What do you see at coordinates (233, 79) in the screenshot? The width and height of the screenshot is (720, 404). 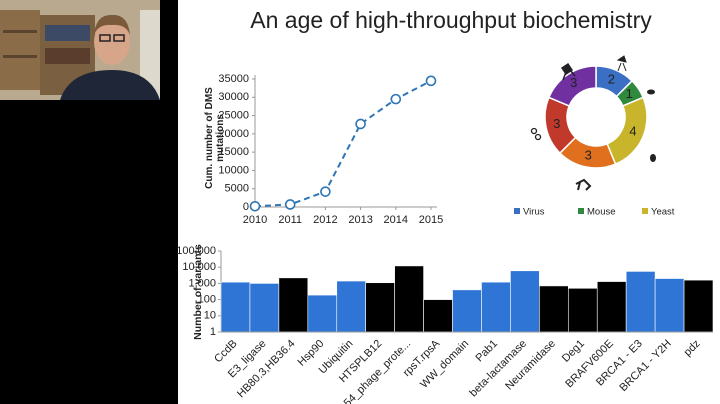 I see `y-tick-label: 35000` at bounding box center [233, 79].